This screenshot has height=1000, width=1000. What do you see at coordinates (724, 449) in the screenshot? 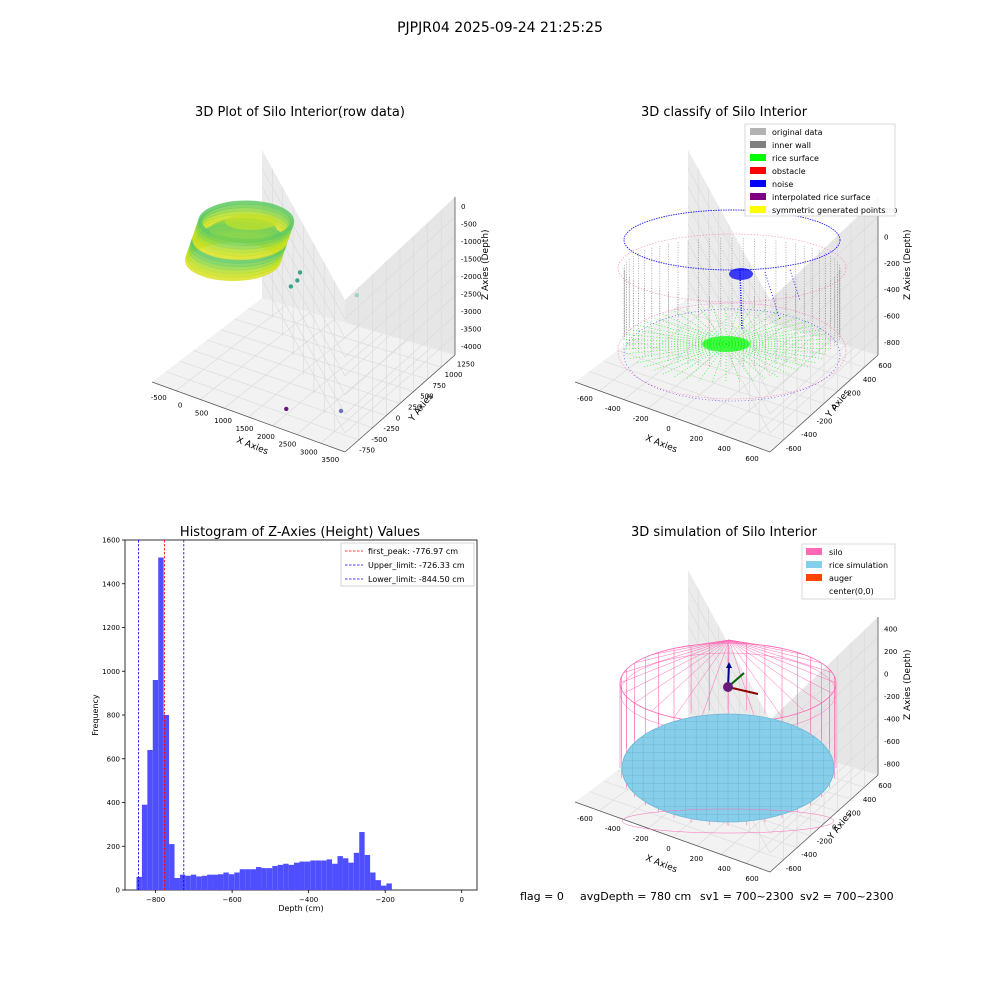
I see `classify-xtick: 400` at bounding box center [724, 449].